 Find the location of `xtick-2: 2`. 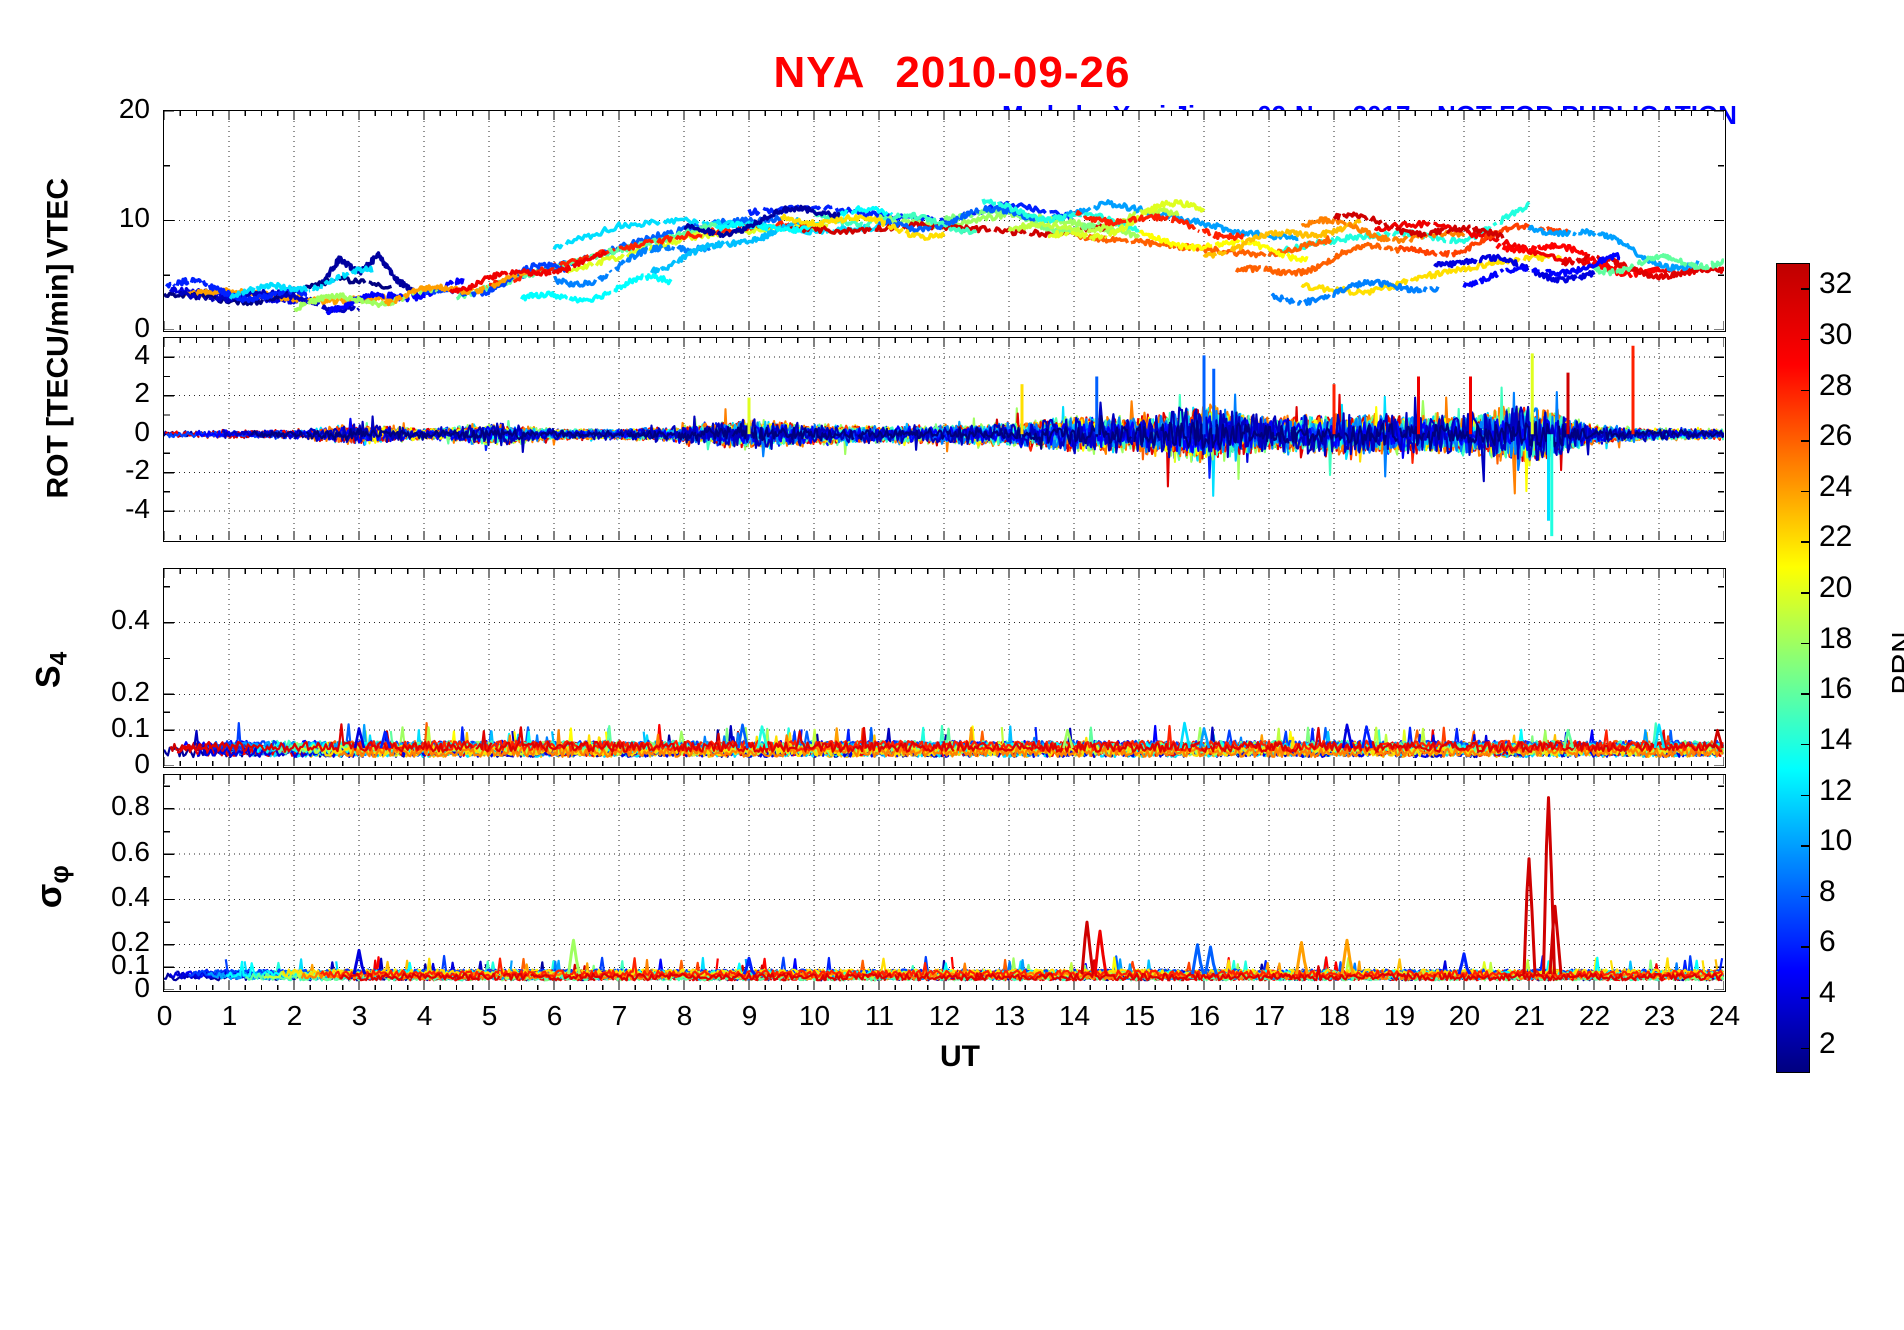

xtick-2: 2 is located at coordinates (294, 1015).